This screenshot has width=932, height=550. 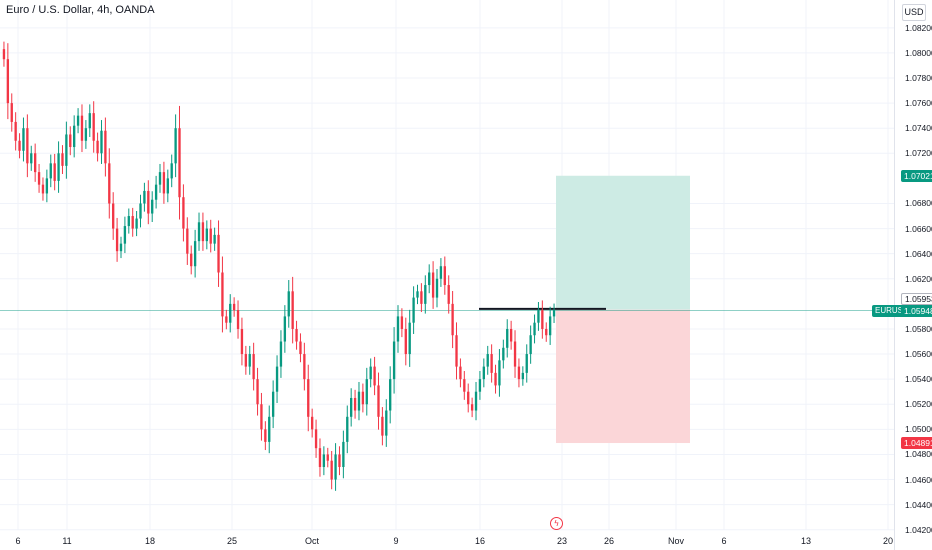 I want to click on symbol-title: Euro / U.S. Dollar, 4h, OANDA, so click(x=80, y=10).